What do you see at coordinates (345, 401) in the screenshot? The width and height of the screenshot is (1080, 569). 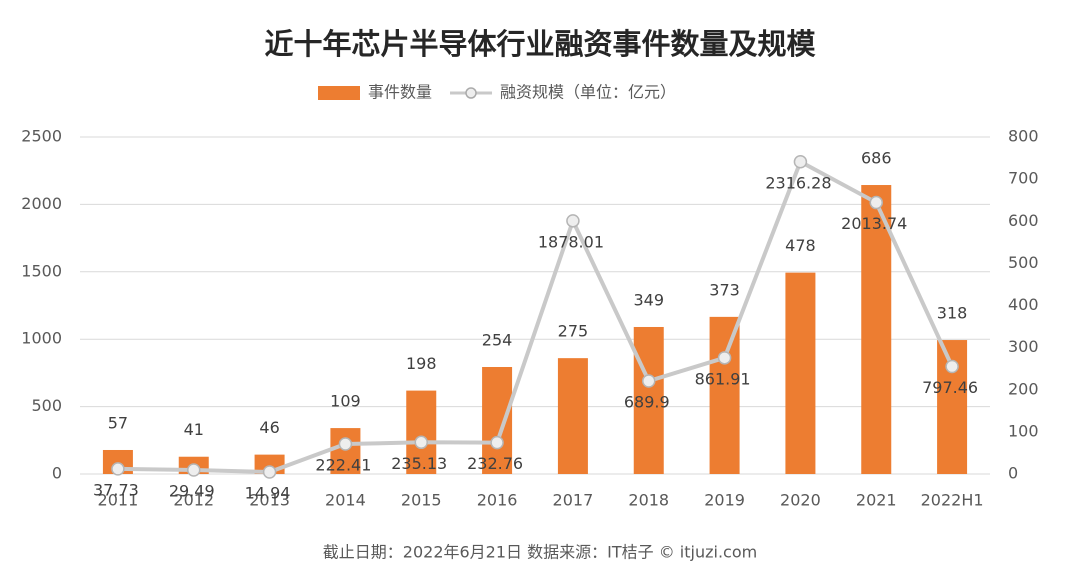 I see `bar-label: 109` at bounding box center [345, 401].